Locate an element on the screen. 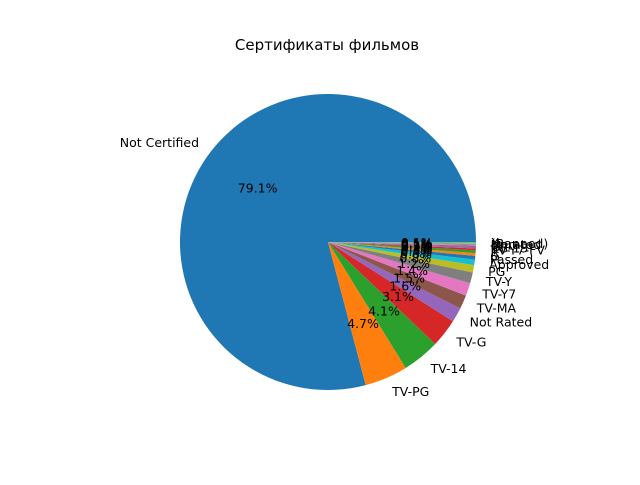 This screenshot has height=485, width=640. pie-category-label: TV-14 is located at coordinates (448, 368).